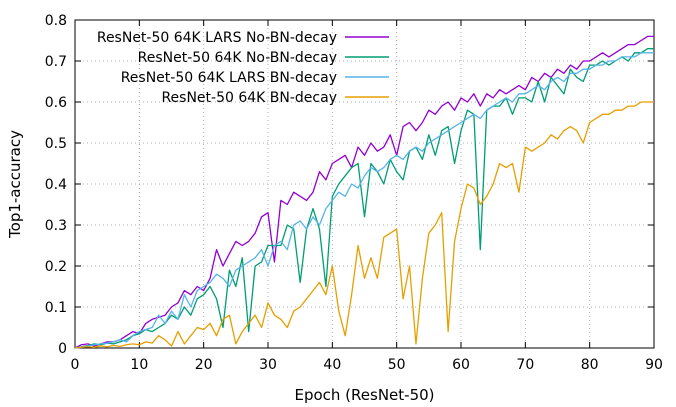  I want to click on x-tick-label: 90, so click(654, 365).